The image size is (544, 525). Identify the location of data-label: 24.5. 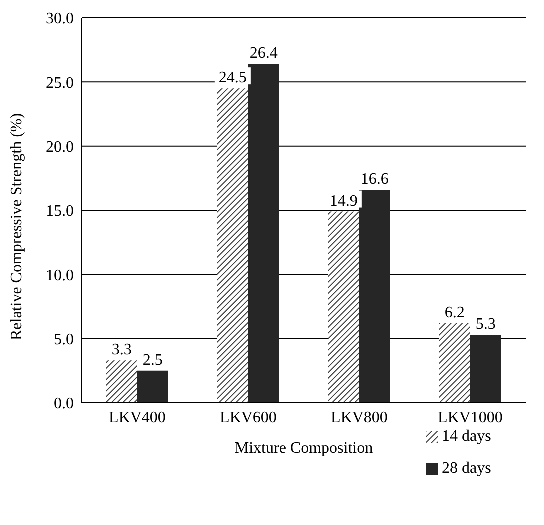
(232, 78).